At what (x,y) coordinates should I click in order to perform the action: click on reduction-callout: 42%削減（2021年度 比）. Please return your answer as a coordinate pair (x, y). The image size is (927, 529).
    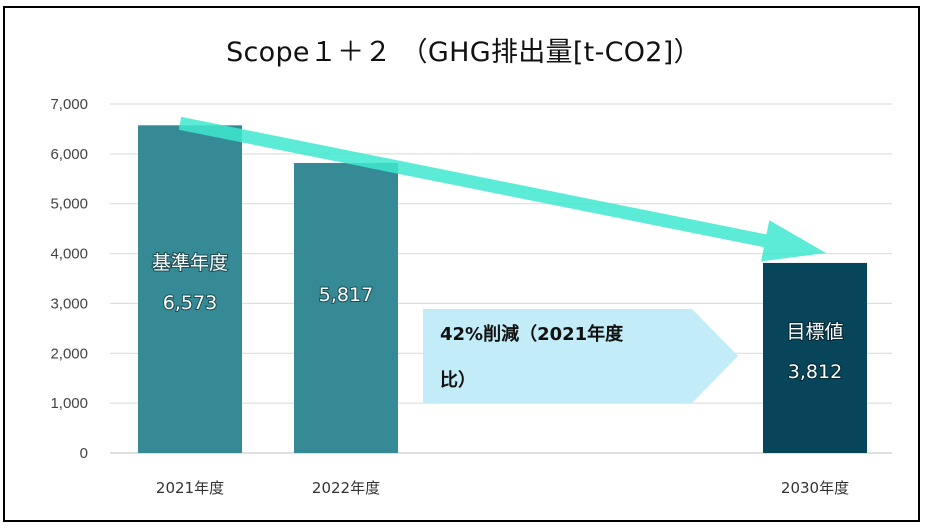
    Looking at the image, I should click on (580, 356).